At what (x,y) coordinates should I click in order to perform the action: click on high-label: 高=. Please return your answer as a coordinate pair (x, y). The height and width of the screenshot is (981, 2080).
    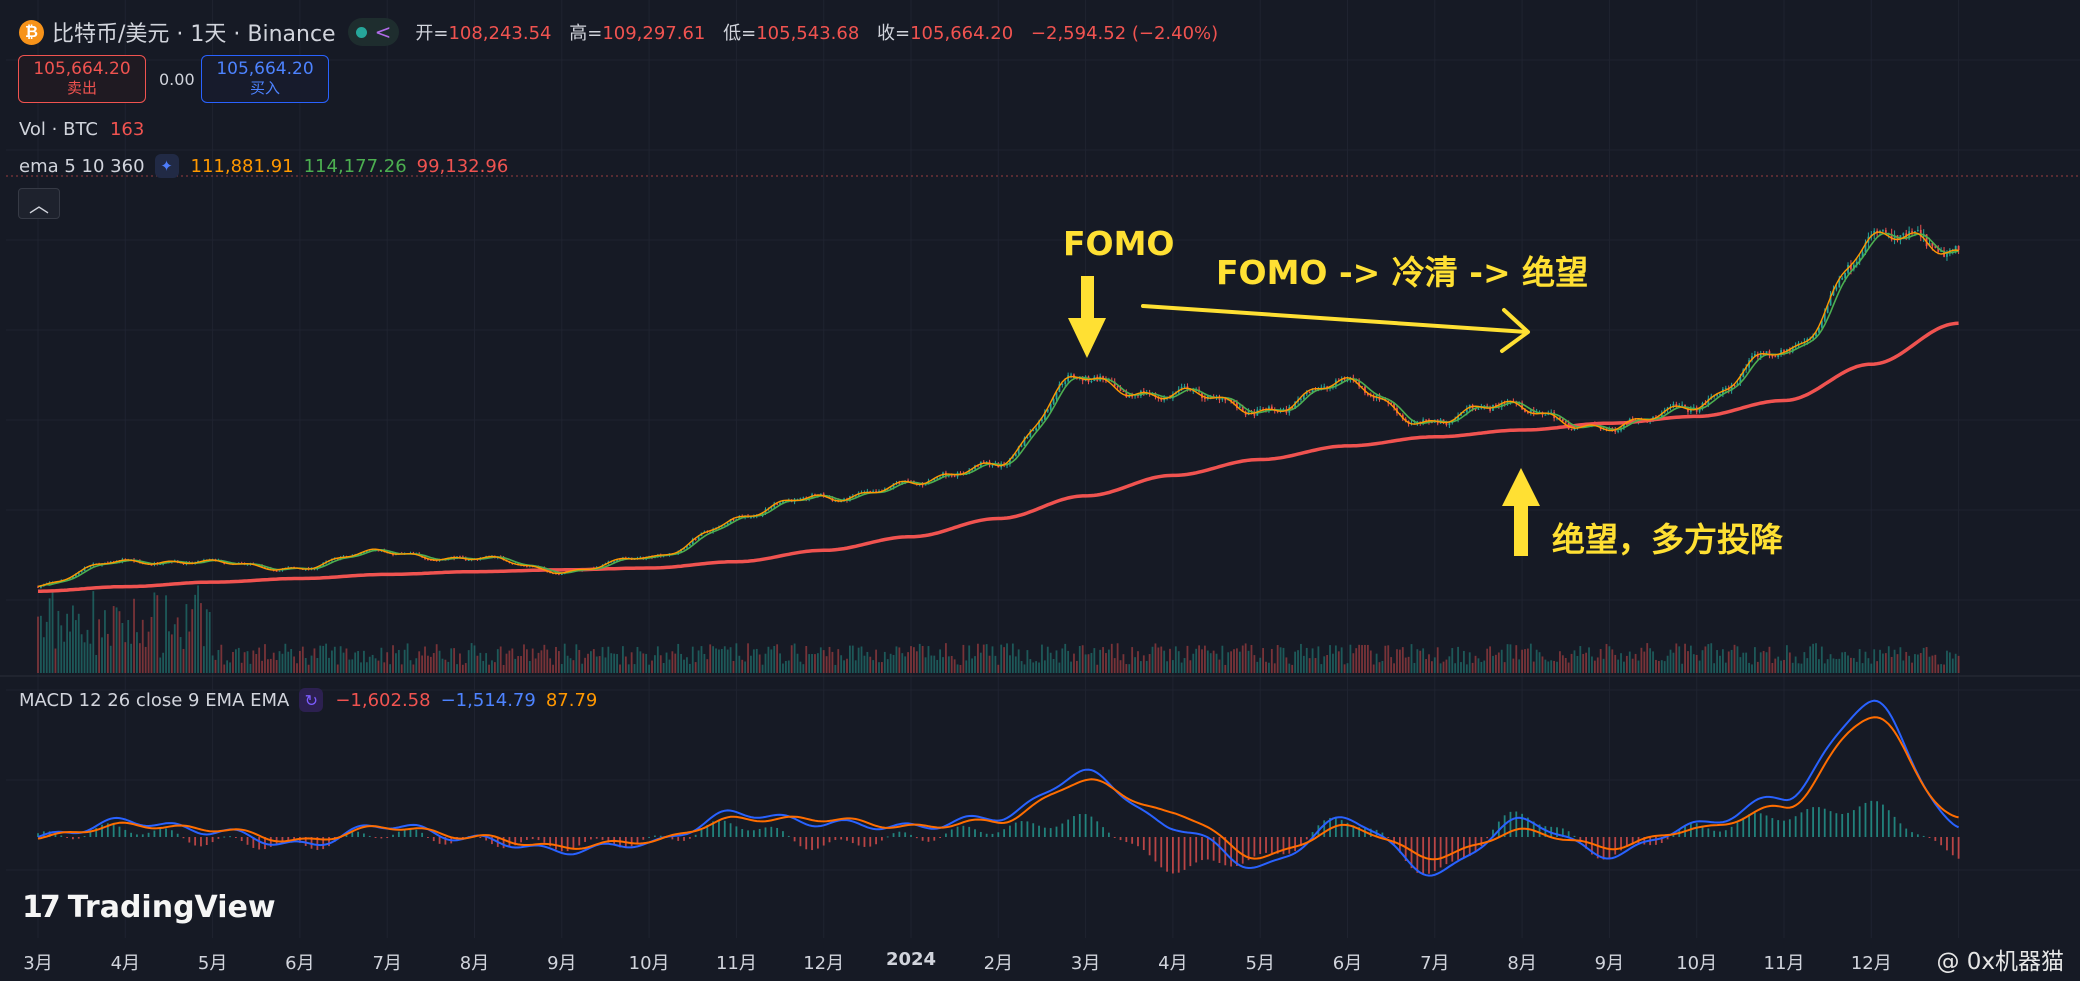
    Looking at the image, I should click on (586, 33).